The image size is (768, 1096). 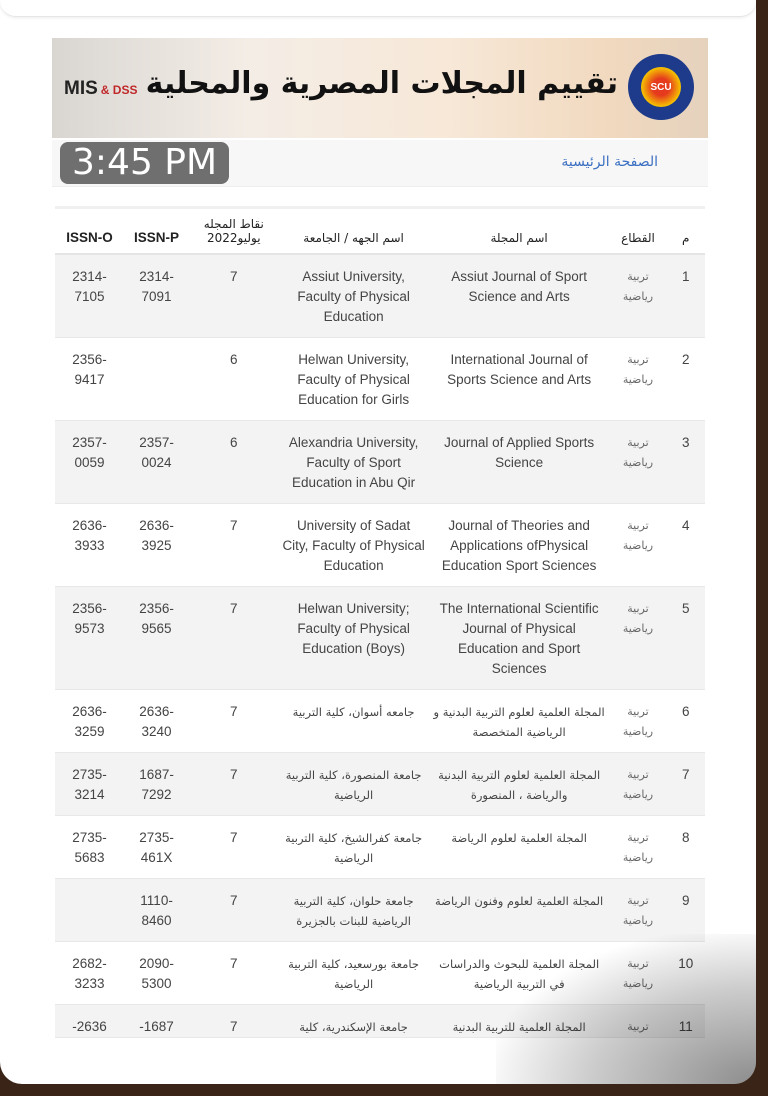 I want to click on row-number: 10, so click(x=685, y=973).